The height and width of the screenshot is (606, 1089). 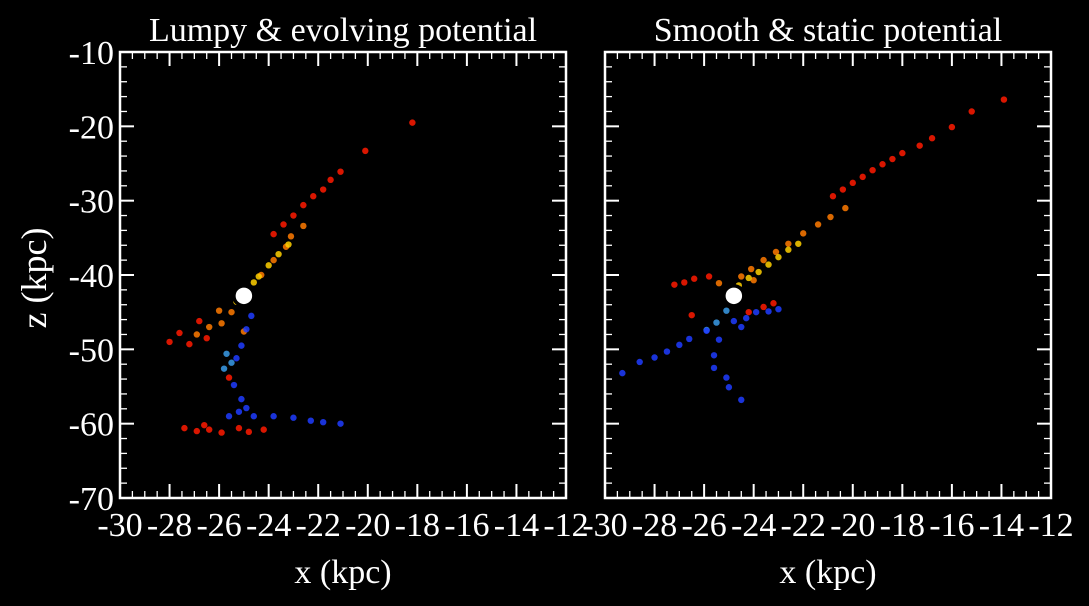 I want to click on panel-title: Lumpy & evolving potential, so click(x=343, y=30).